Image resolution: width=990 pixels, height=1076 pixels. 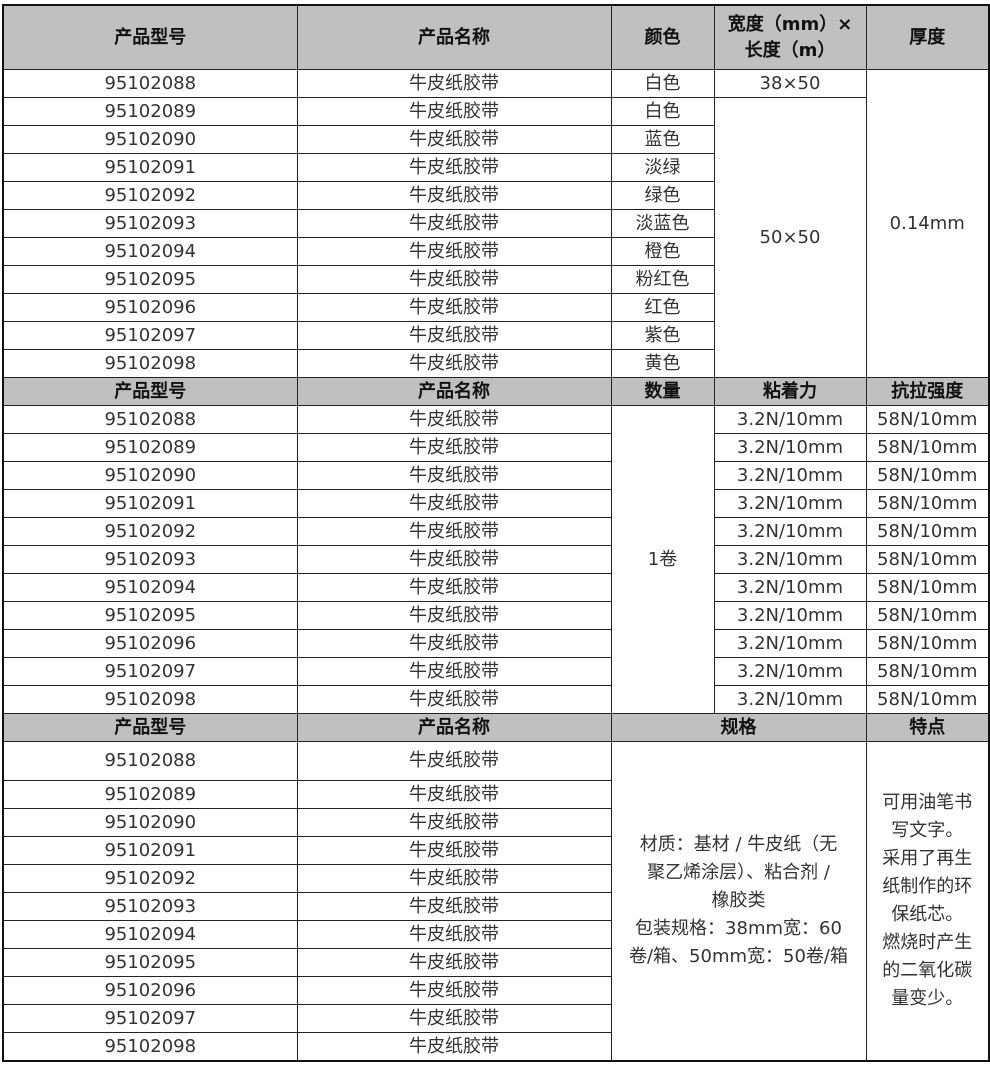 I want to click on table-row: 95102098 牛皮纸胶带 黄色, so click(x=495, y=363).